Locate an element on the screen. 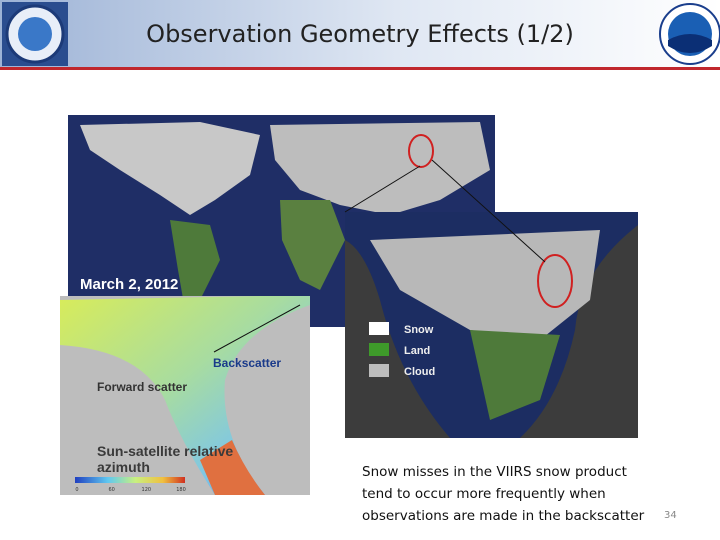 This screenshot has width=720, height=540. map-eurasia is located at coordinates (380, 168).